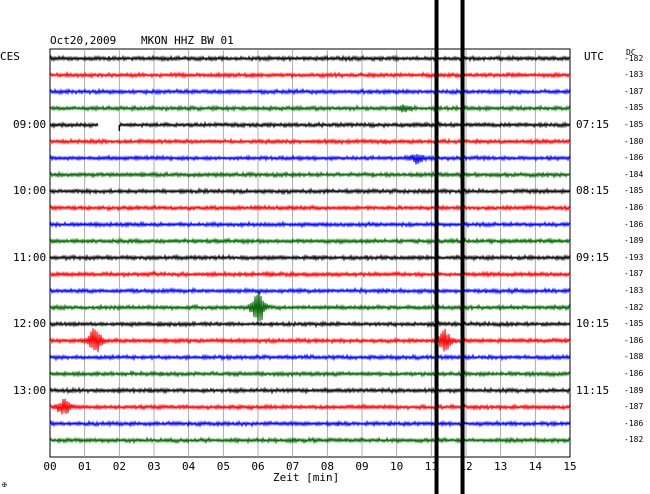 This screenshot has width=650, height=494. Describe the element at coordinates (187, 40) in the screenshot. I see `station-label: MKON HHZ BW 01` at that location.